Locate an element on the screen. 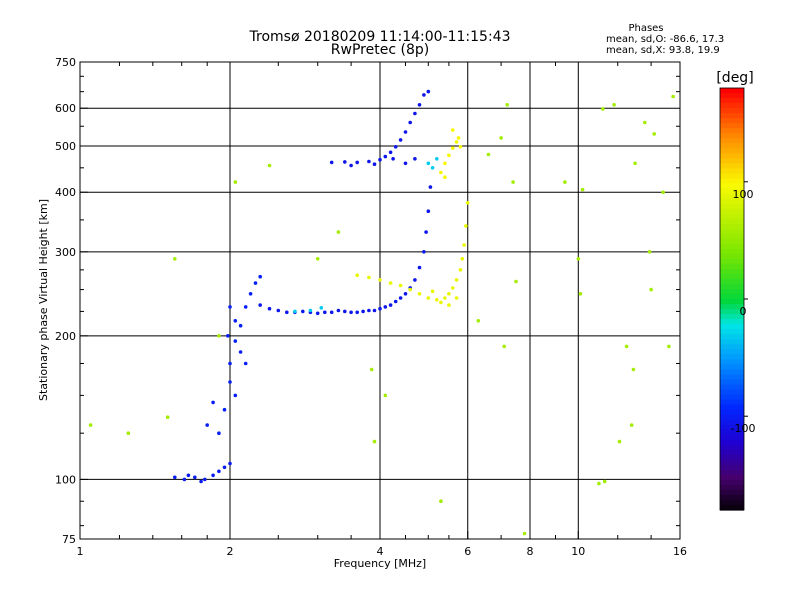 This screenshot has height=600, width=800. y-axis-label: Stationary phase Virtual Height [km] is located at coordinates (43, 300).